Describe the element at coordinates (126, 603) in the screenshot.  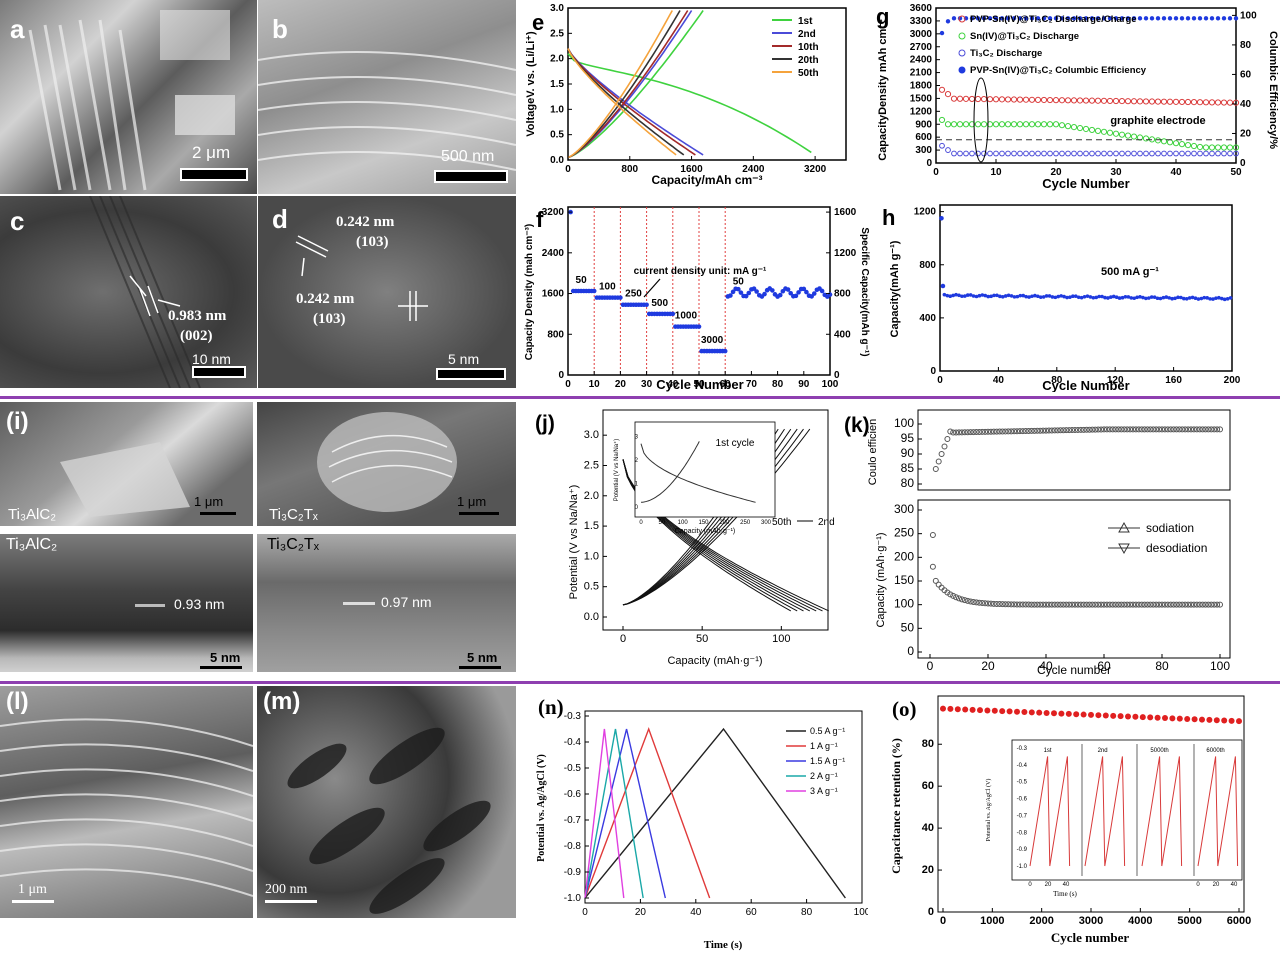
I see `panel-i-tem1: Ti₃AlC₂ 0.93 nm 5 nm` at that location.